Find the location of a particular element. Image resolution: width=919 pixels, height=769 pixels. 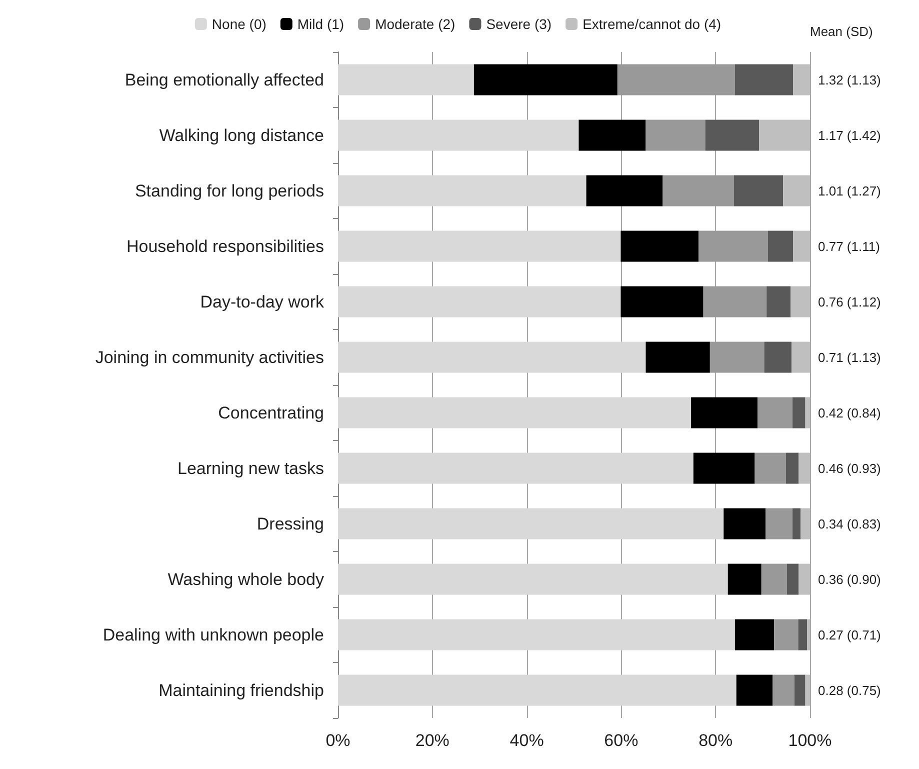

text: 0.77 (1.11) is located at coordinates (849, 246).